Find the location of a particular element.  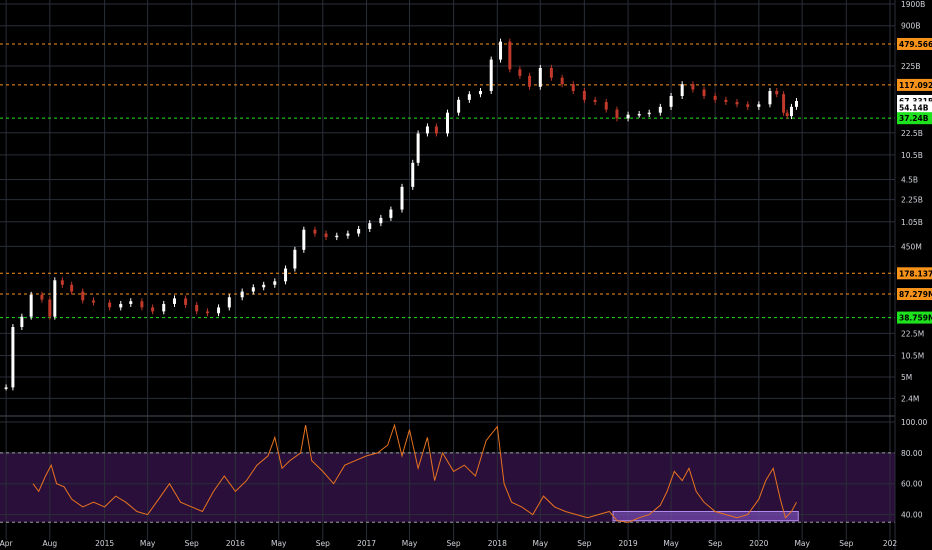

level-tag-white is located at coordinates (914, 107).